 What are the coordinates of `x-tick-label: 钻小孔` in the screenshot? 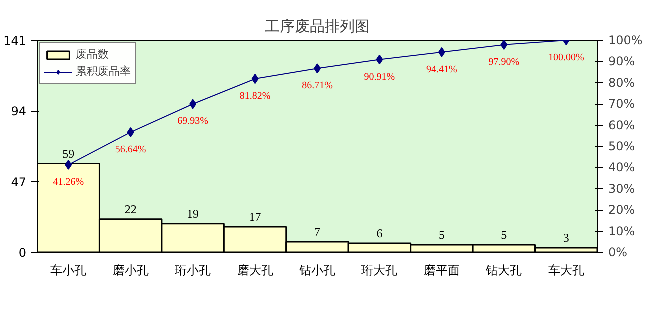 It's located at (317, 271).